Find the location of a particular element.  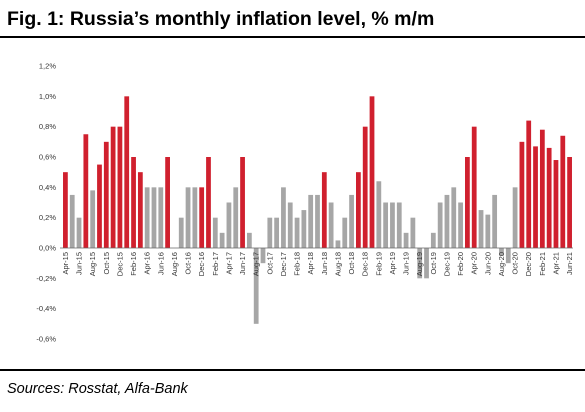

x-tick-label: Feb-20 is located at coordinates (460, 264).